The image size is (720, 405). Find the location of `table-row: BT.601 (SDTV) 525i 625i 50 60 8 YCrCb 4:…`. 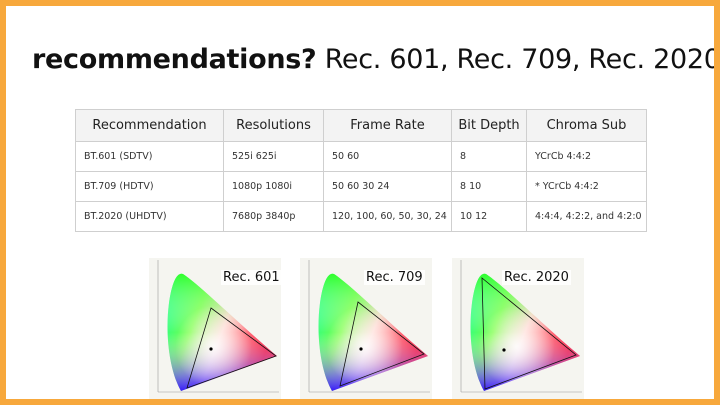

table-row: BT.601 (SDTV) 525i 625i 50 60 8 YCrCb 4:… is located at coordinates (361, 156).